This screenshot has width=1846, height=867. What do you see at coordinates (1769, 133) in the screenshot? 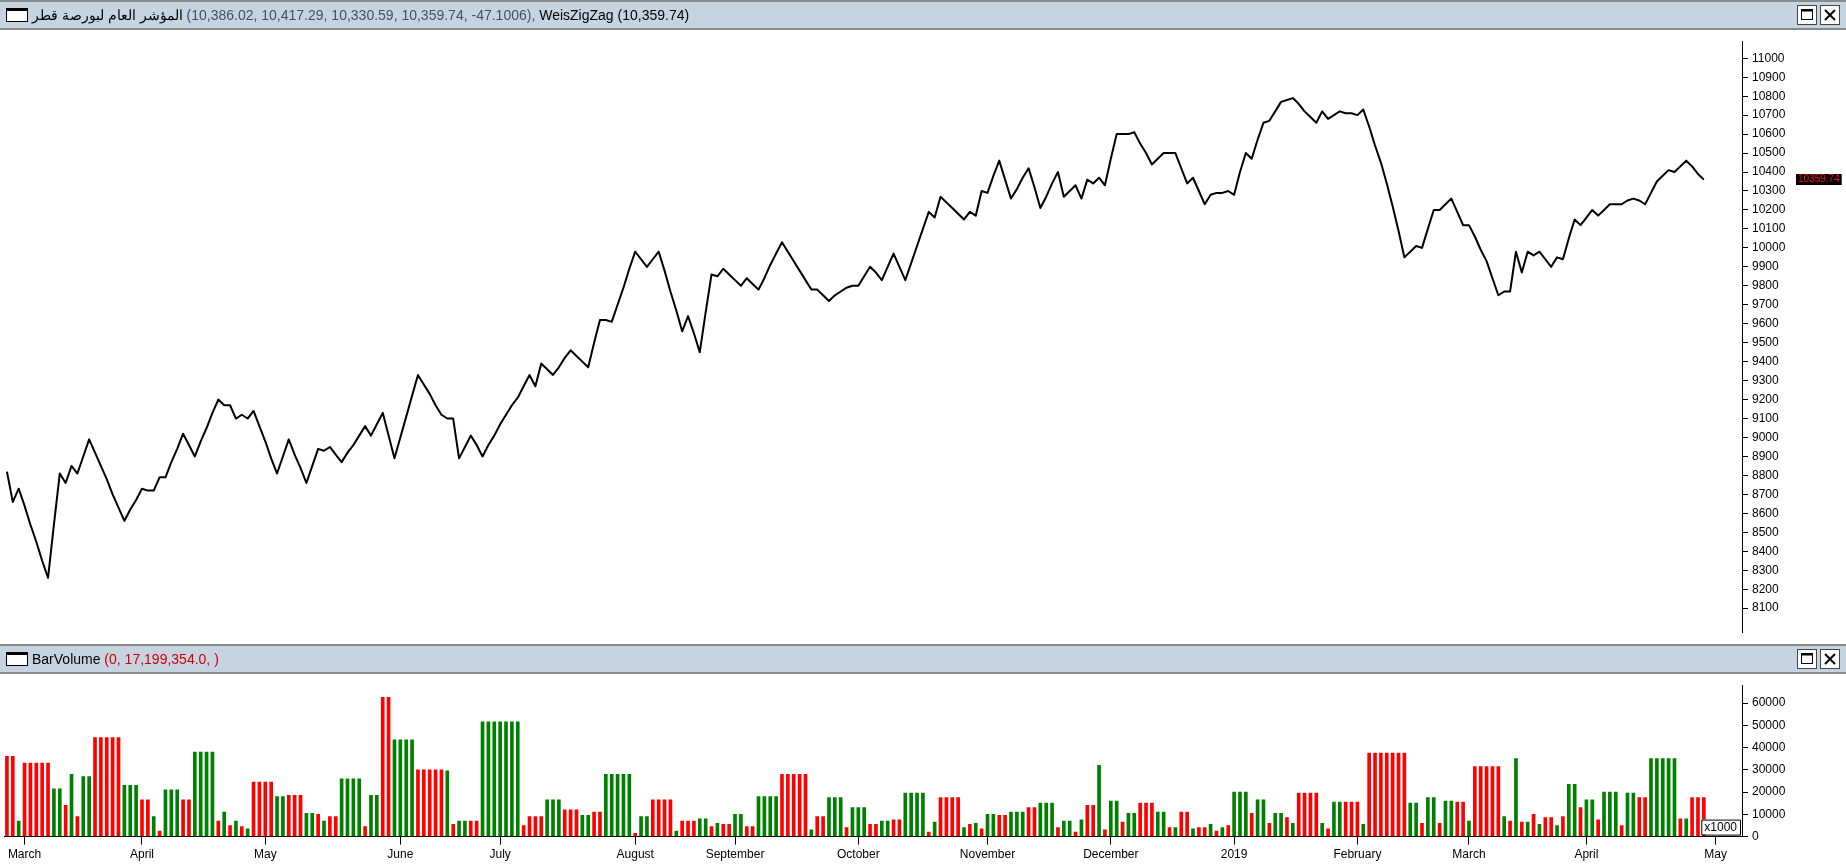
I see `y-tick-label: 10600` at bounding box center [1769, 133].